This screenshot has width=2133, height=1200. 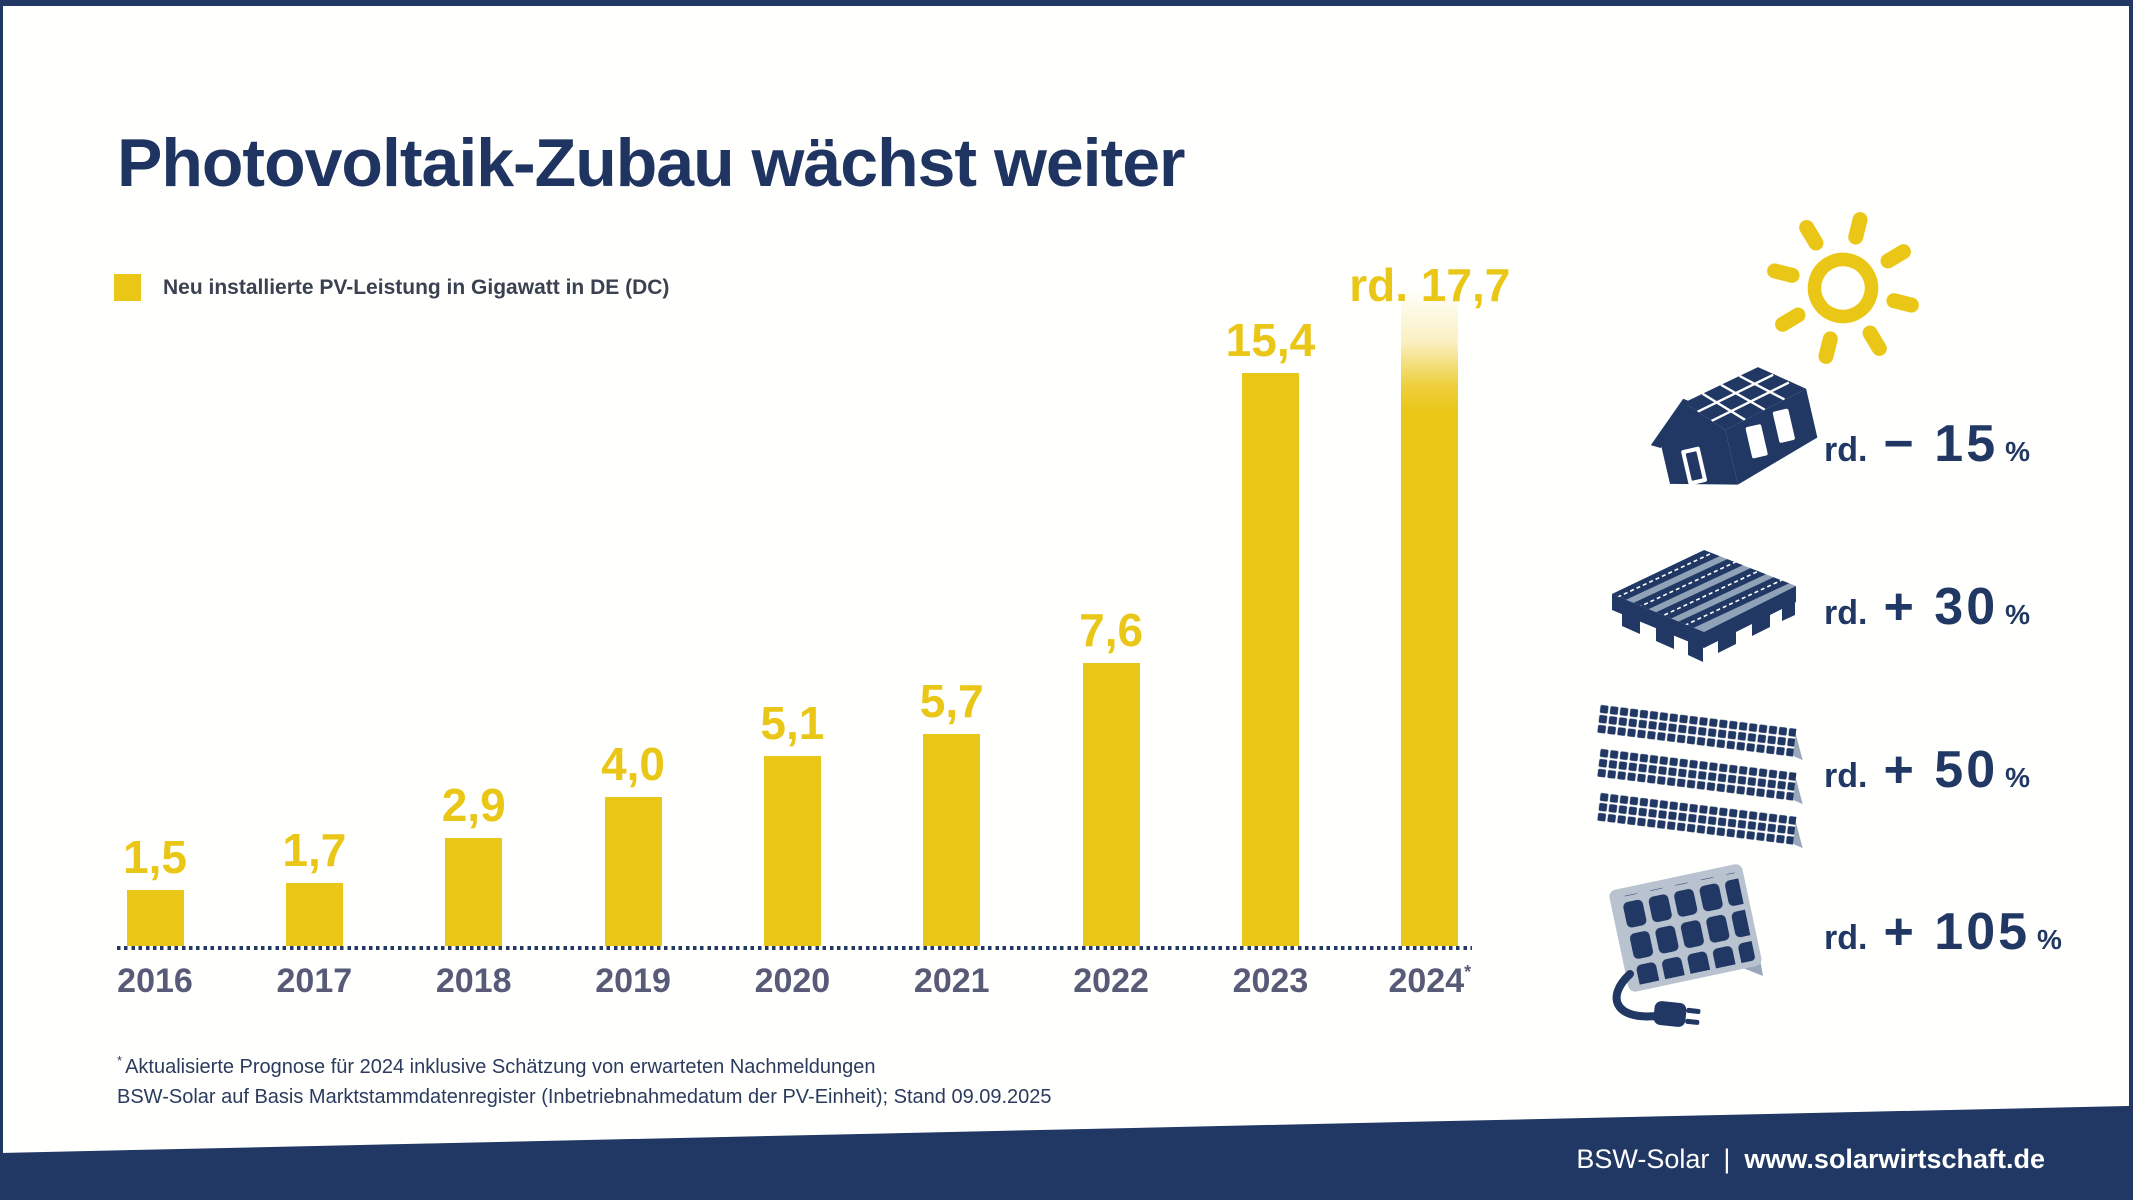 What do you see at coordinates (155, 981) in the screenshot?
I see `axis-year-label: 2016` at bounding box center [155, 981].